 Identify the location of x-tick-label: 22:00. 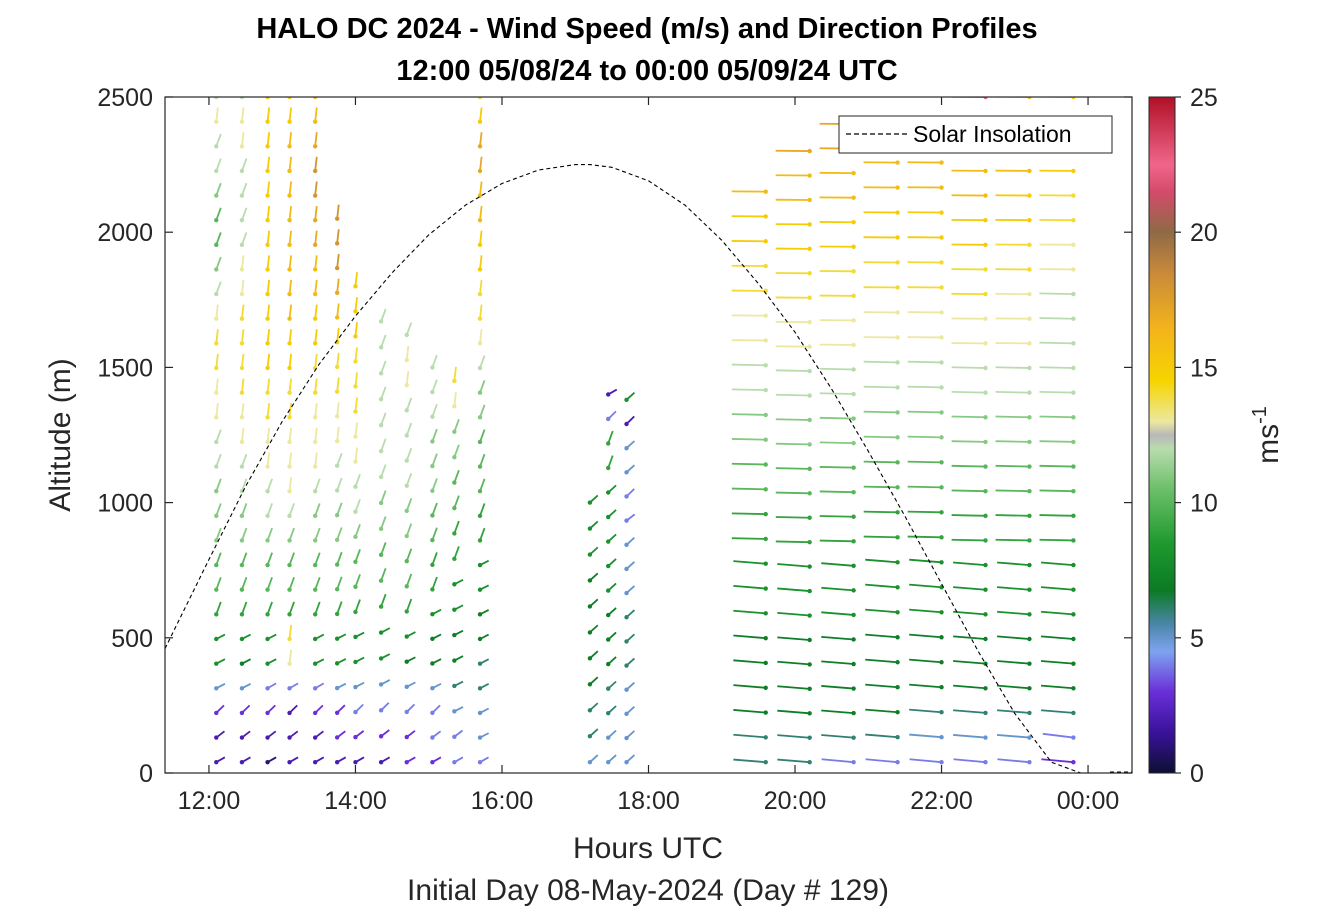
(941, 801).